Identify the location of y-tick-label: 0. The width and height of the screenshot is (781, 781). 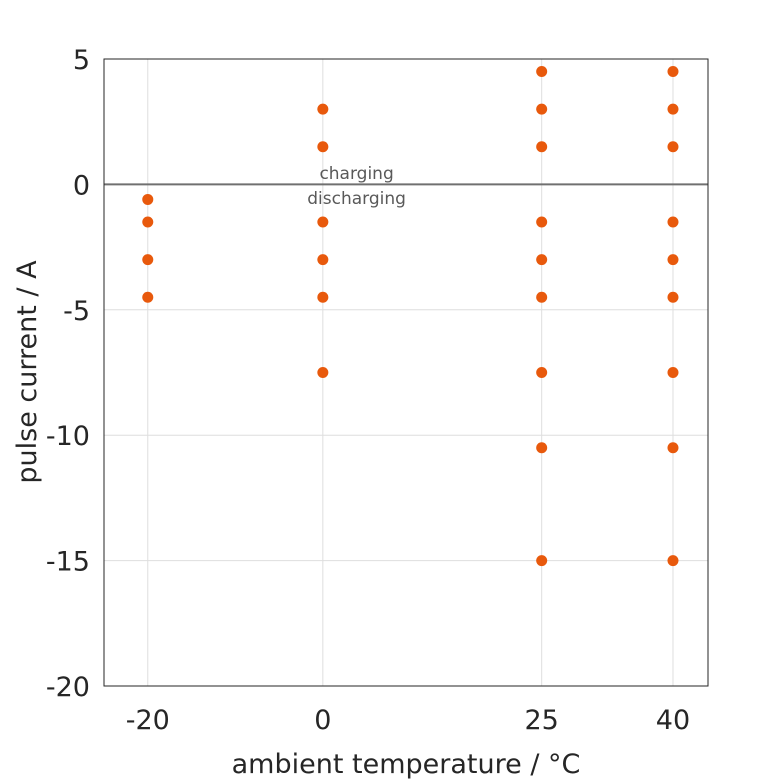
(81, 185).